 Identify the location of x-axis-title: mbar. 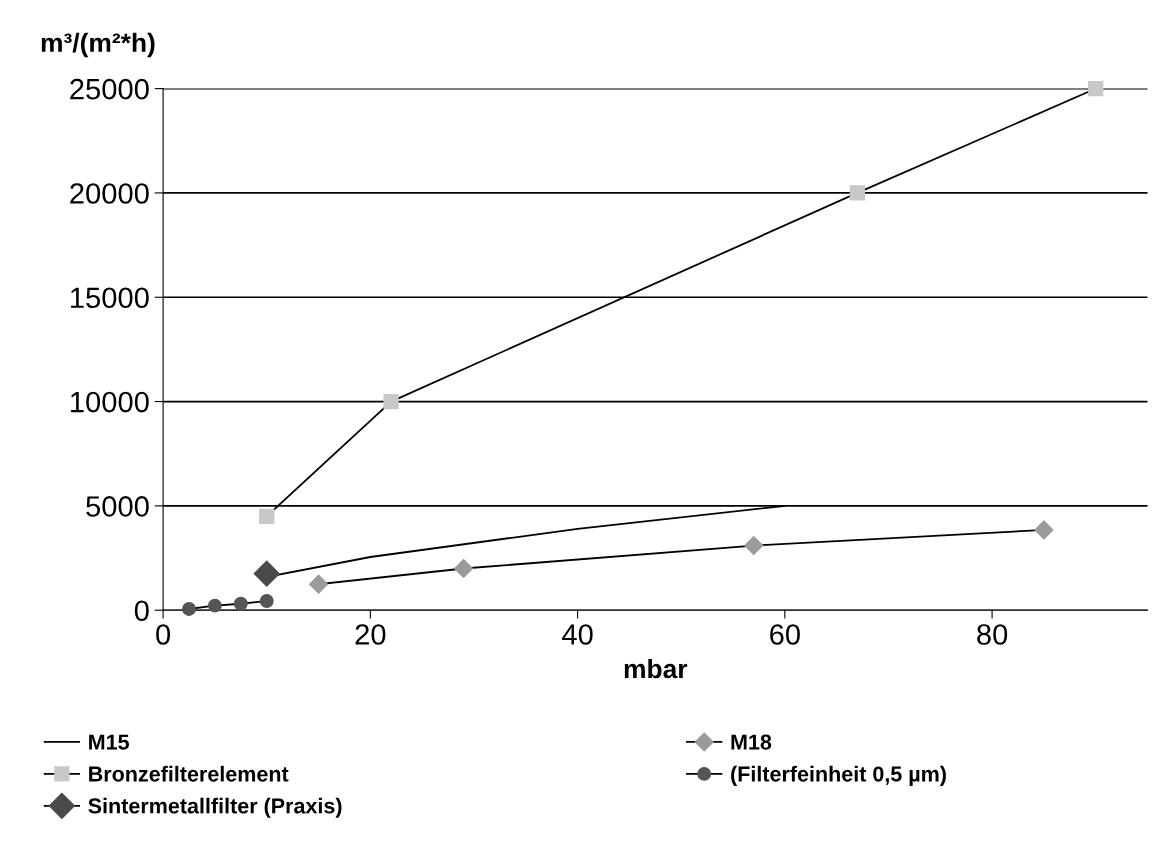
(656, 668).